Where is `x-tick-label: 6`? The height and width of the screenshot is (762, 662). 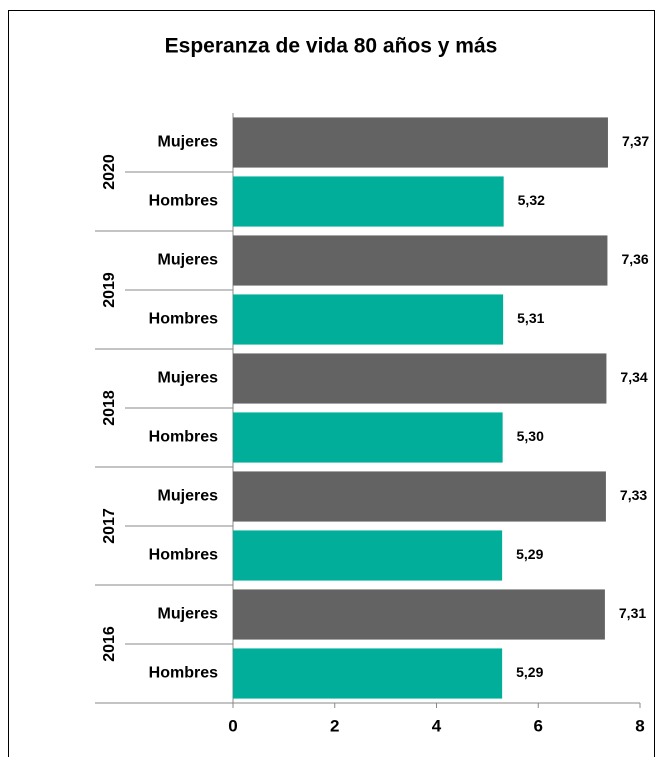
x-tick-label: 6 is located at coordinates (538, 725).